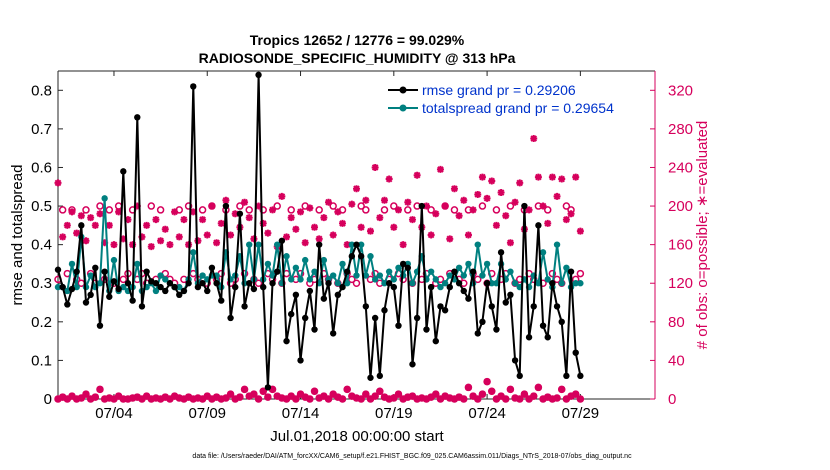  Describe the element at coordinates (680, 167) in the screenshot. I see `right-y-tick-label: 240` at that location.